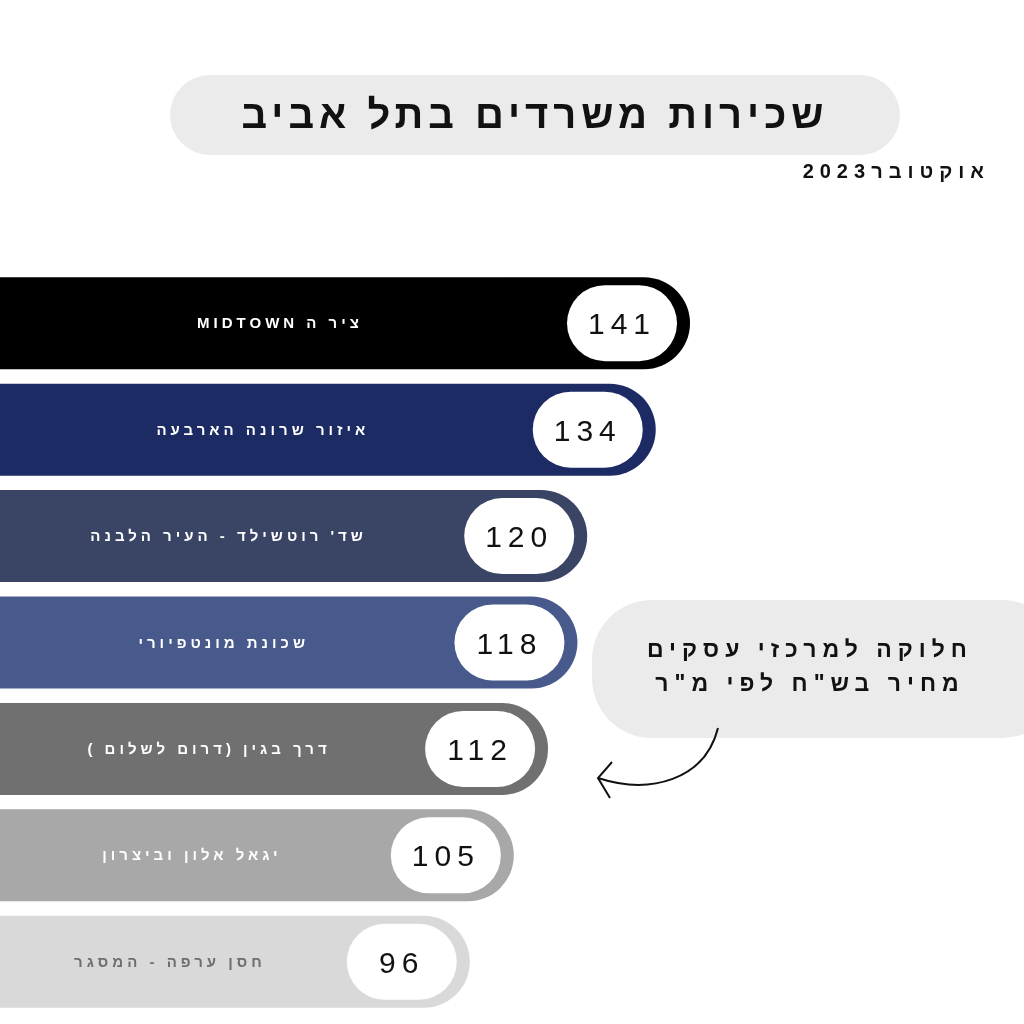 The width and height of the screenshot is (1024, 1024). What do you see at coordinates (228, 536) in the screenshot?
I see `y-tick-label: שד' רוטשילד - העיר הלבנה` at bounding box center [228, 536].